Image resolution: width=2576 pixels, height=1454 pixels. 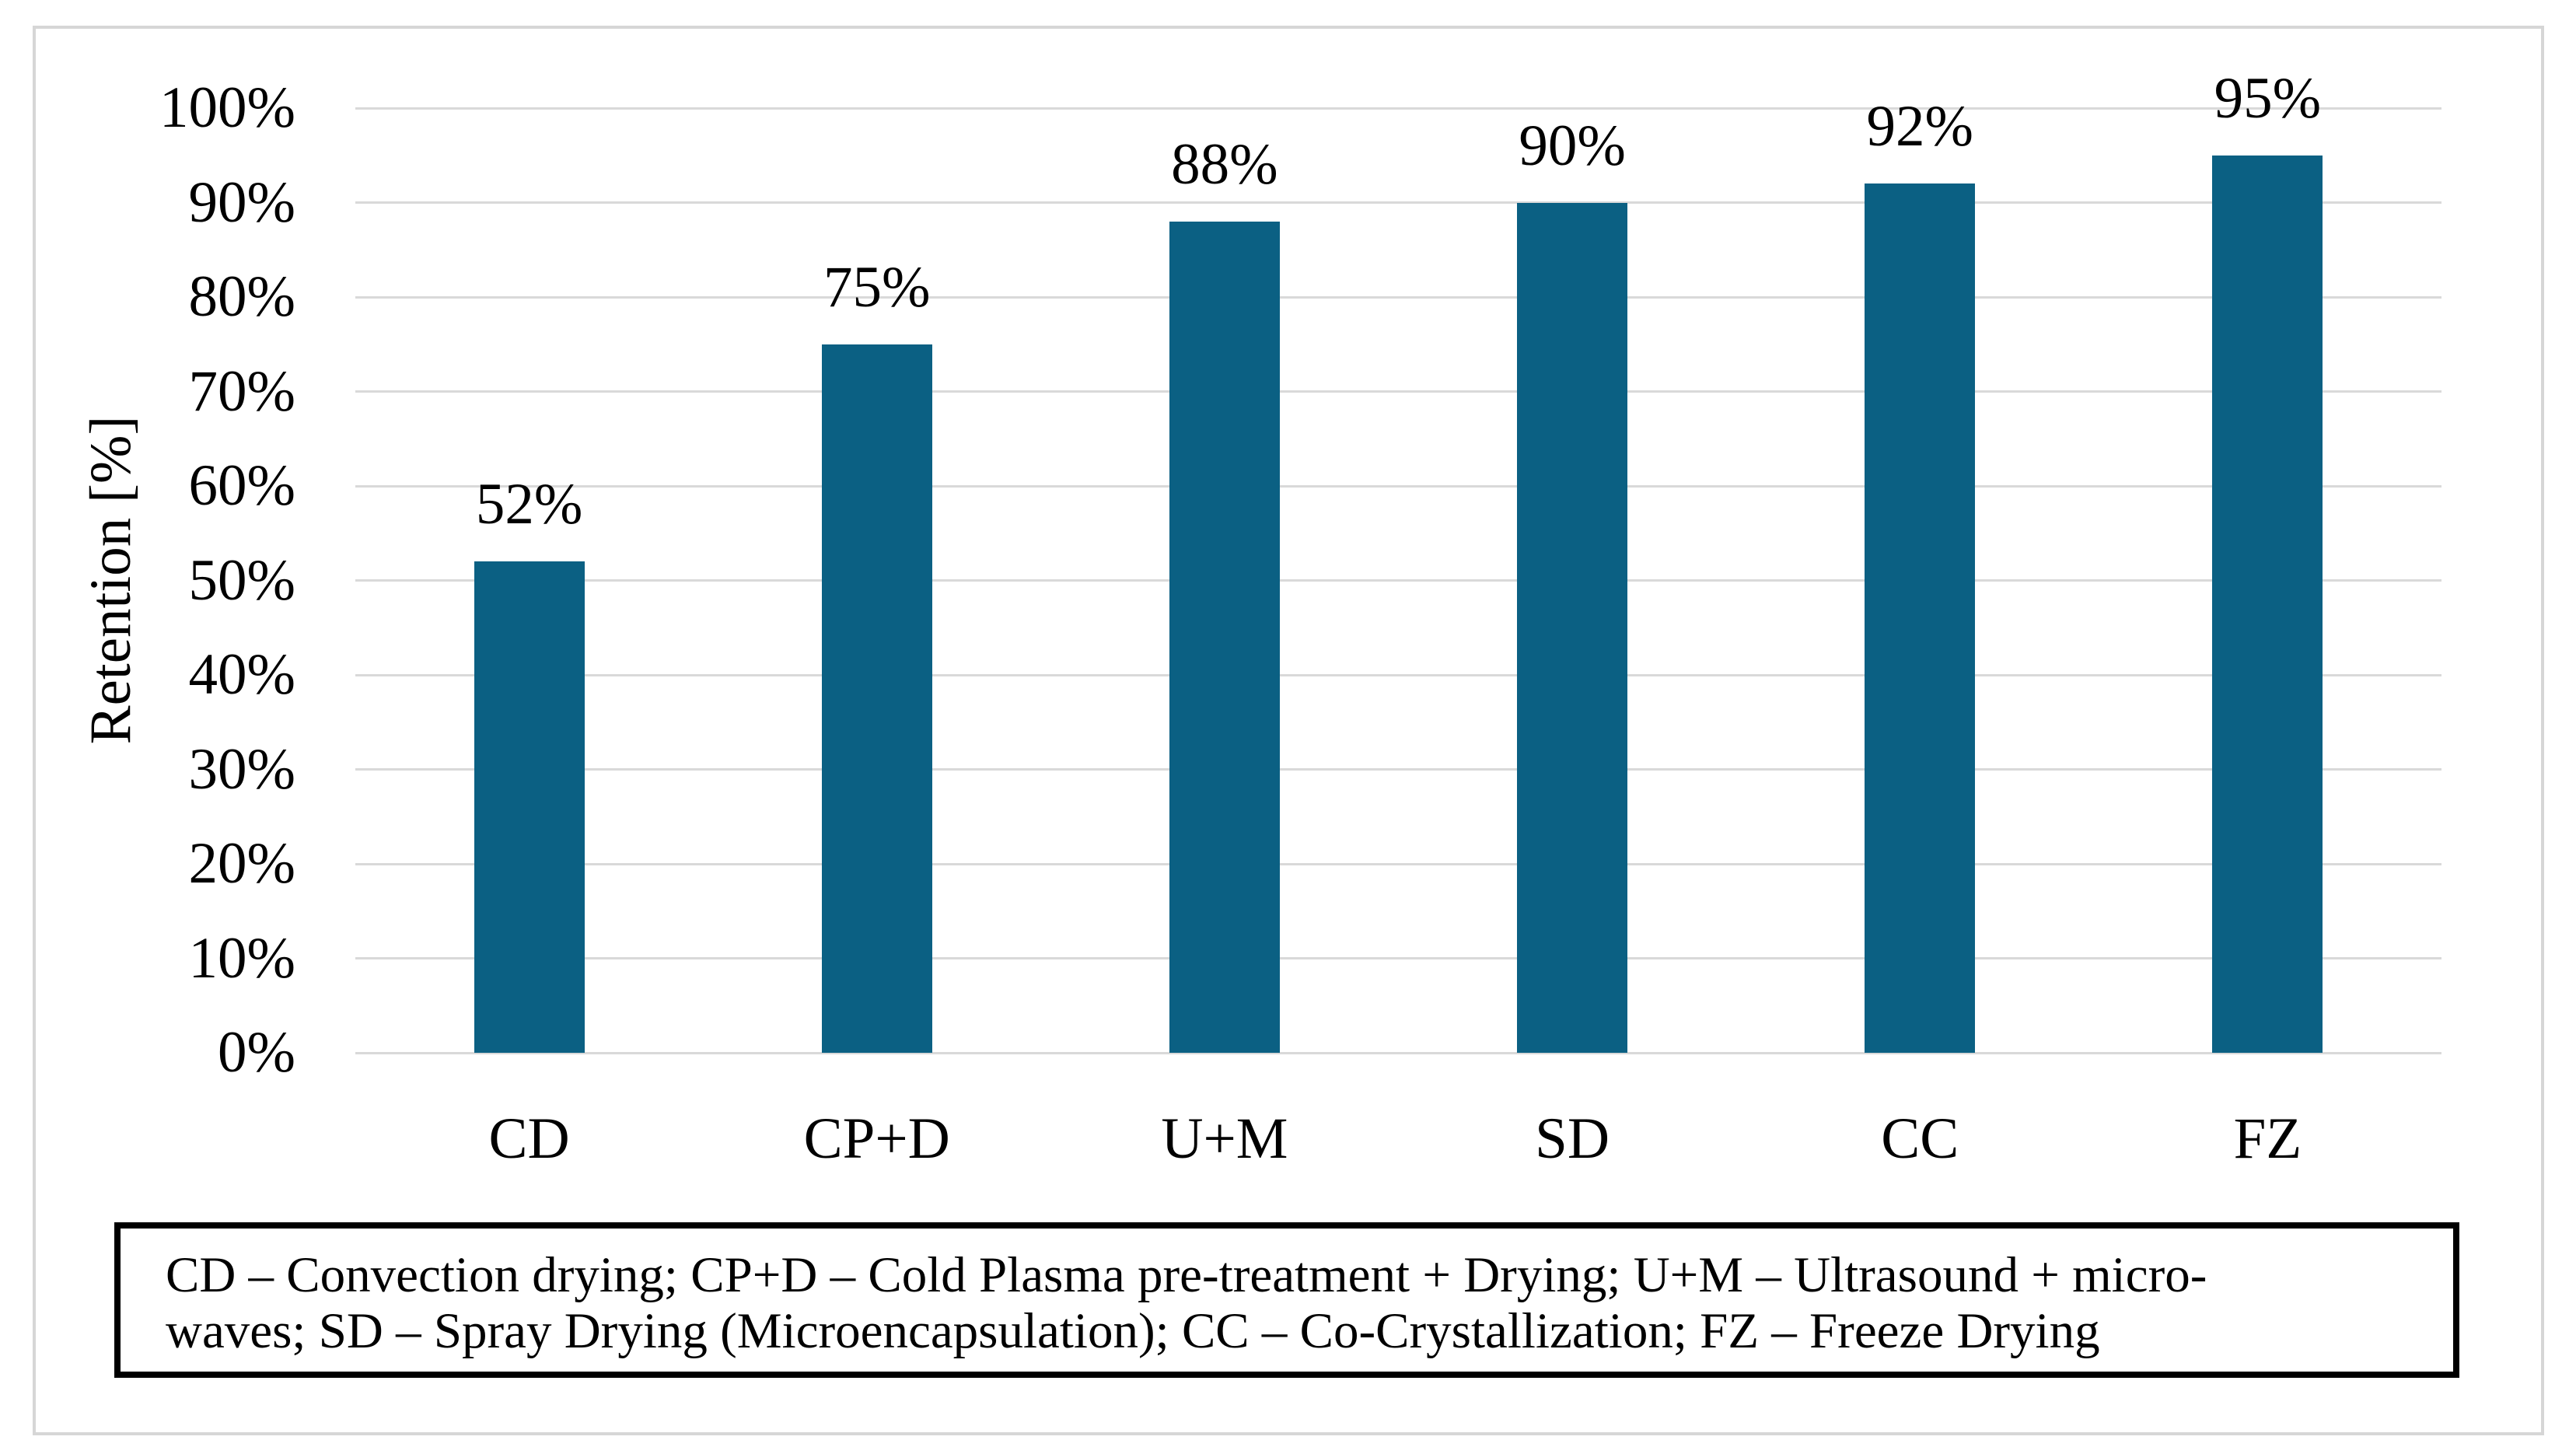 What do you see at coordinates (241, 675) in the screenshot?
I see `y-tick-label: 40%` at bounding box center [241, 675].